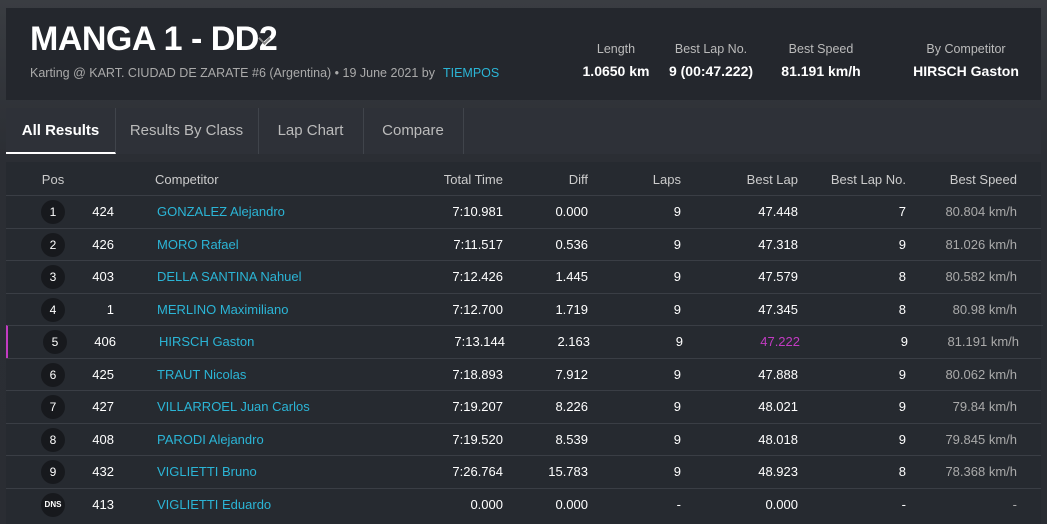 The height and width of the screenshot is (524, 1047). What do you see at coordinates (903, 504) in the screenshot?
I see `best-lap-no: -` at bounding box center [903, 504].